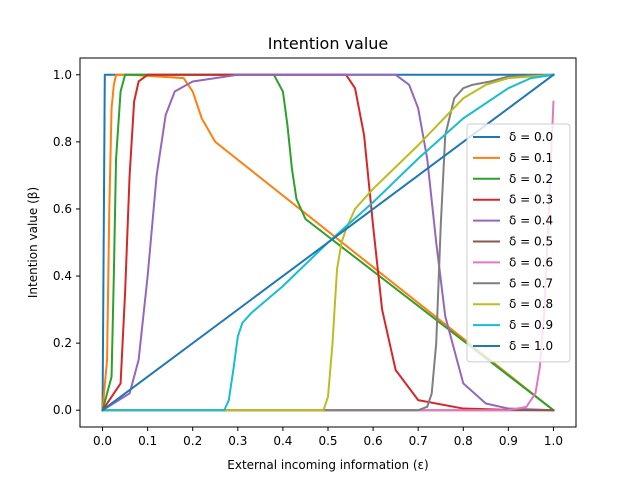 The image size is (640, 480). I want to click on x-tick-label: 0.6, so click(373, 441).